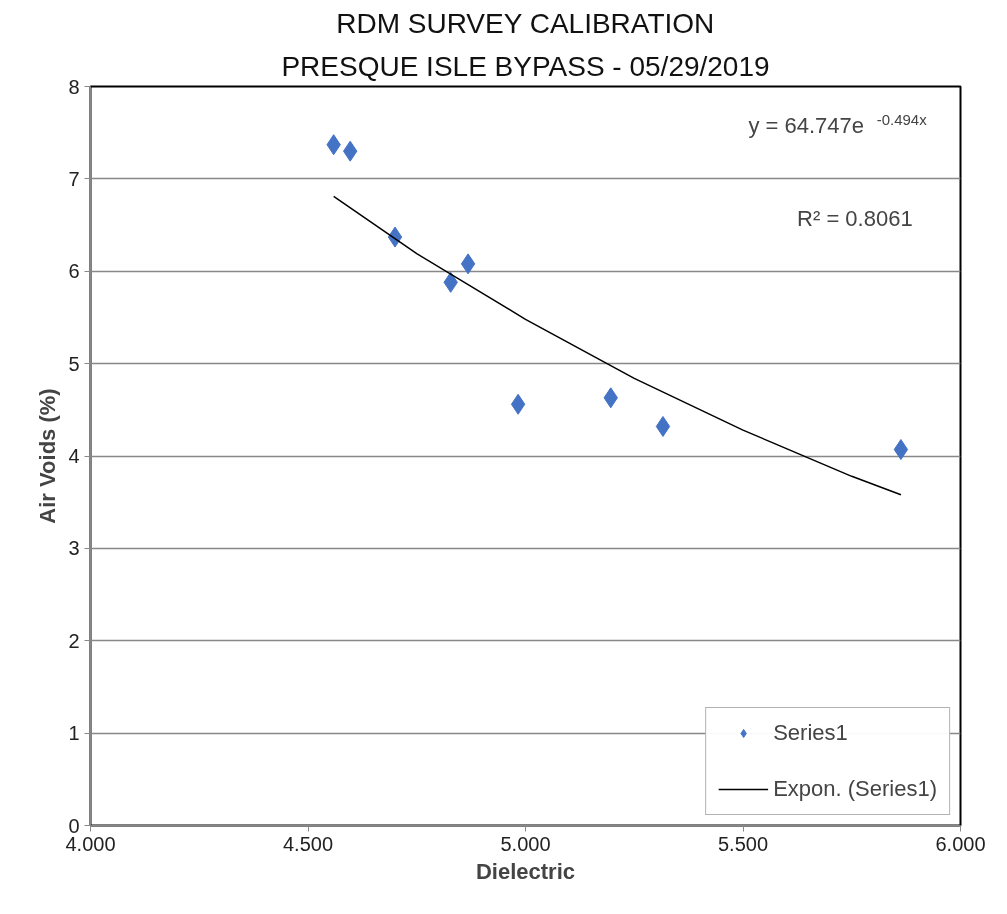 The image size is (1007, 914). I want to click on annotation: R² = 0.8061, so click(855, 218).